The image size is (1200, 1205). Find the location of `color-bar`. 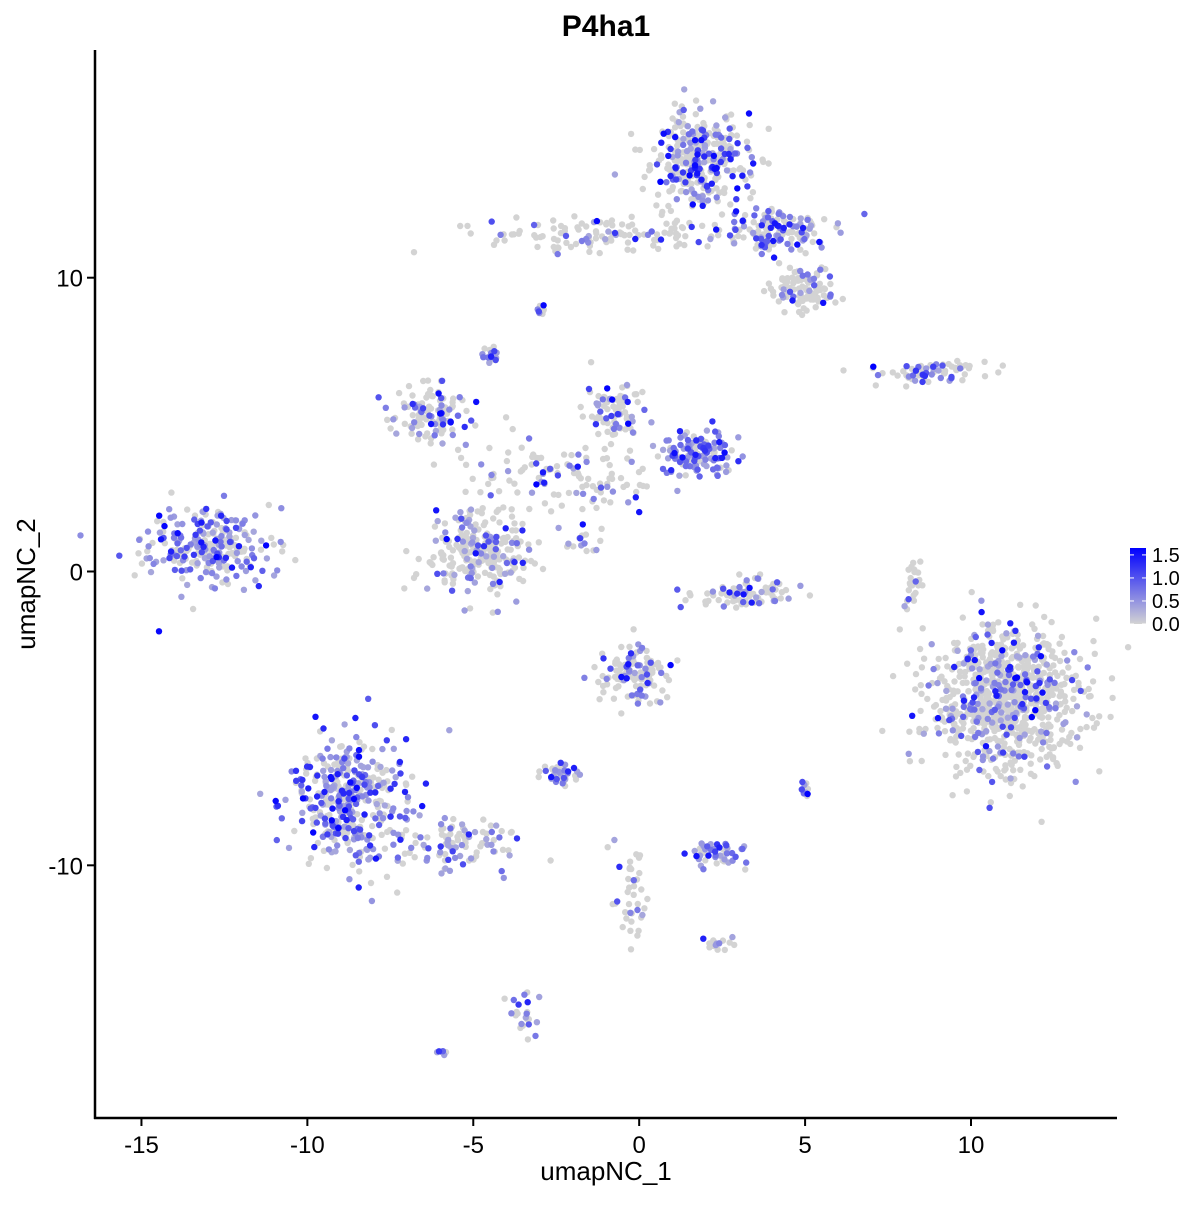

color-bar is located at coordinates (1138, 586).